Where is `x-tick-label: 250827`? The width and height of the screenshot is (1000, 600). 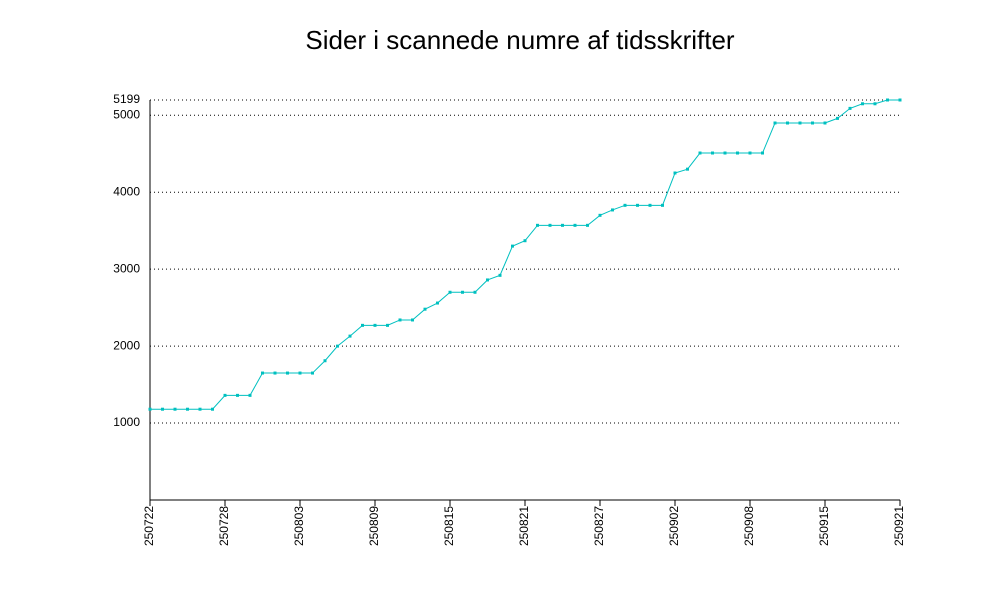 x-tick-label: 250827 is located at coordinates (599, 526).